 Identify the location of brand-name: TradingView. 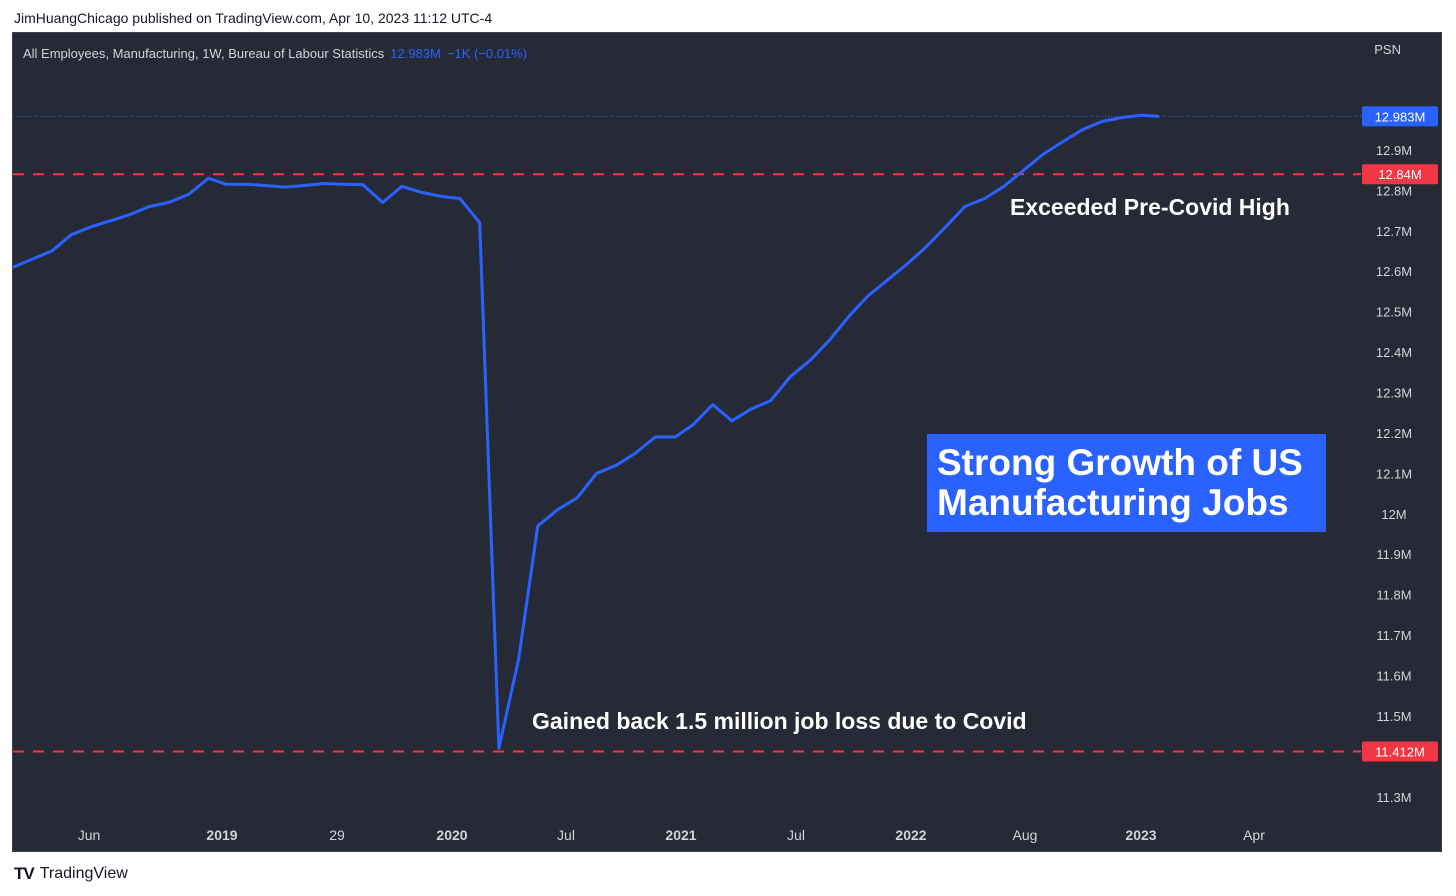
(83, 873).